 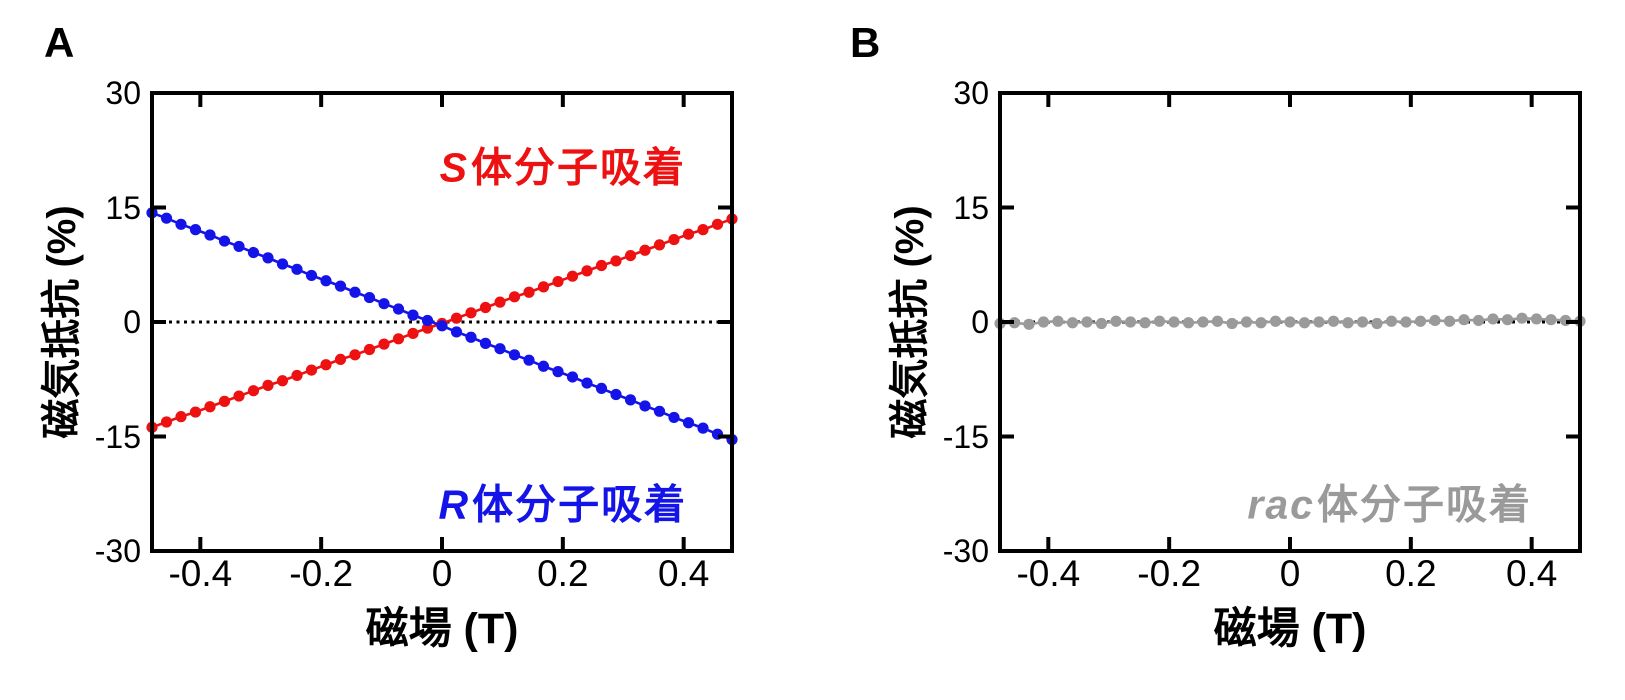 I want to click on y-tick-label-A: -30, so click(x=117, y=551).